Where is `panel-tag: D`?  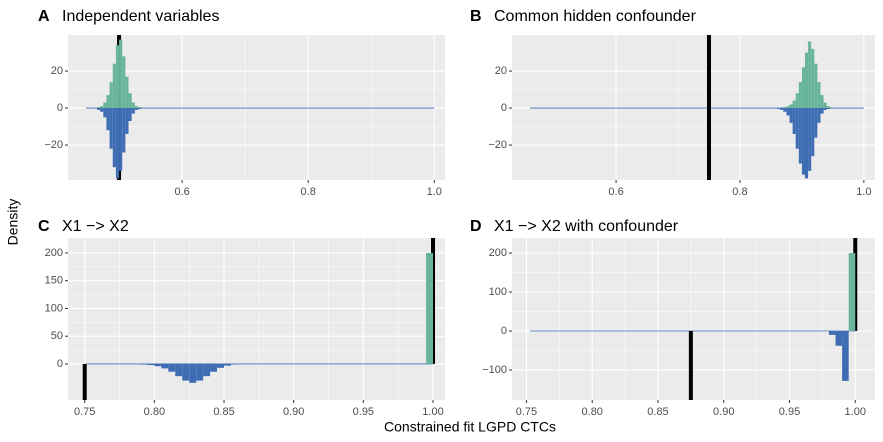 panel-tag: D is located at coordinates (476, 226).